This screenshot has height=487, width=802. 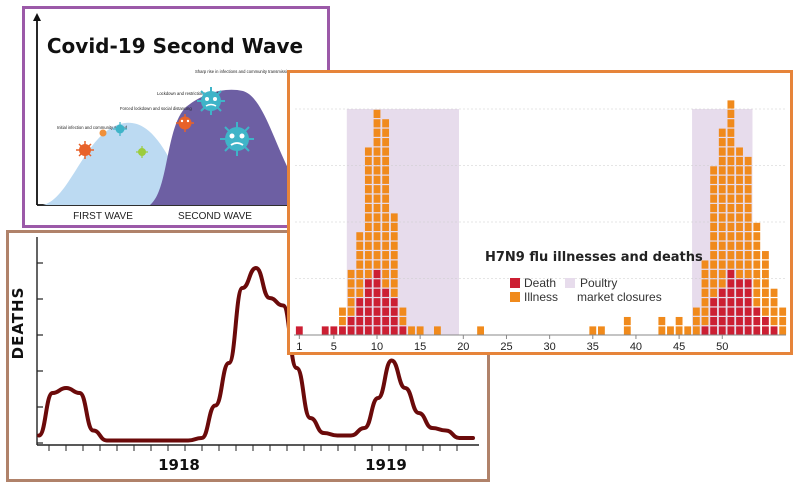 I want to click on deaths-y-ticks, so click(x=40, y=353).